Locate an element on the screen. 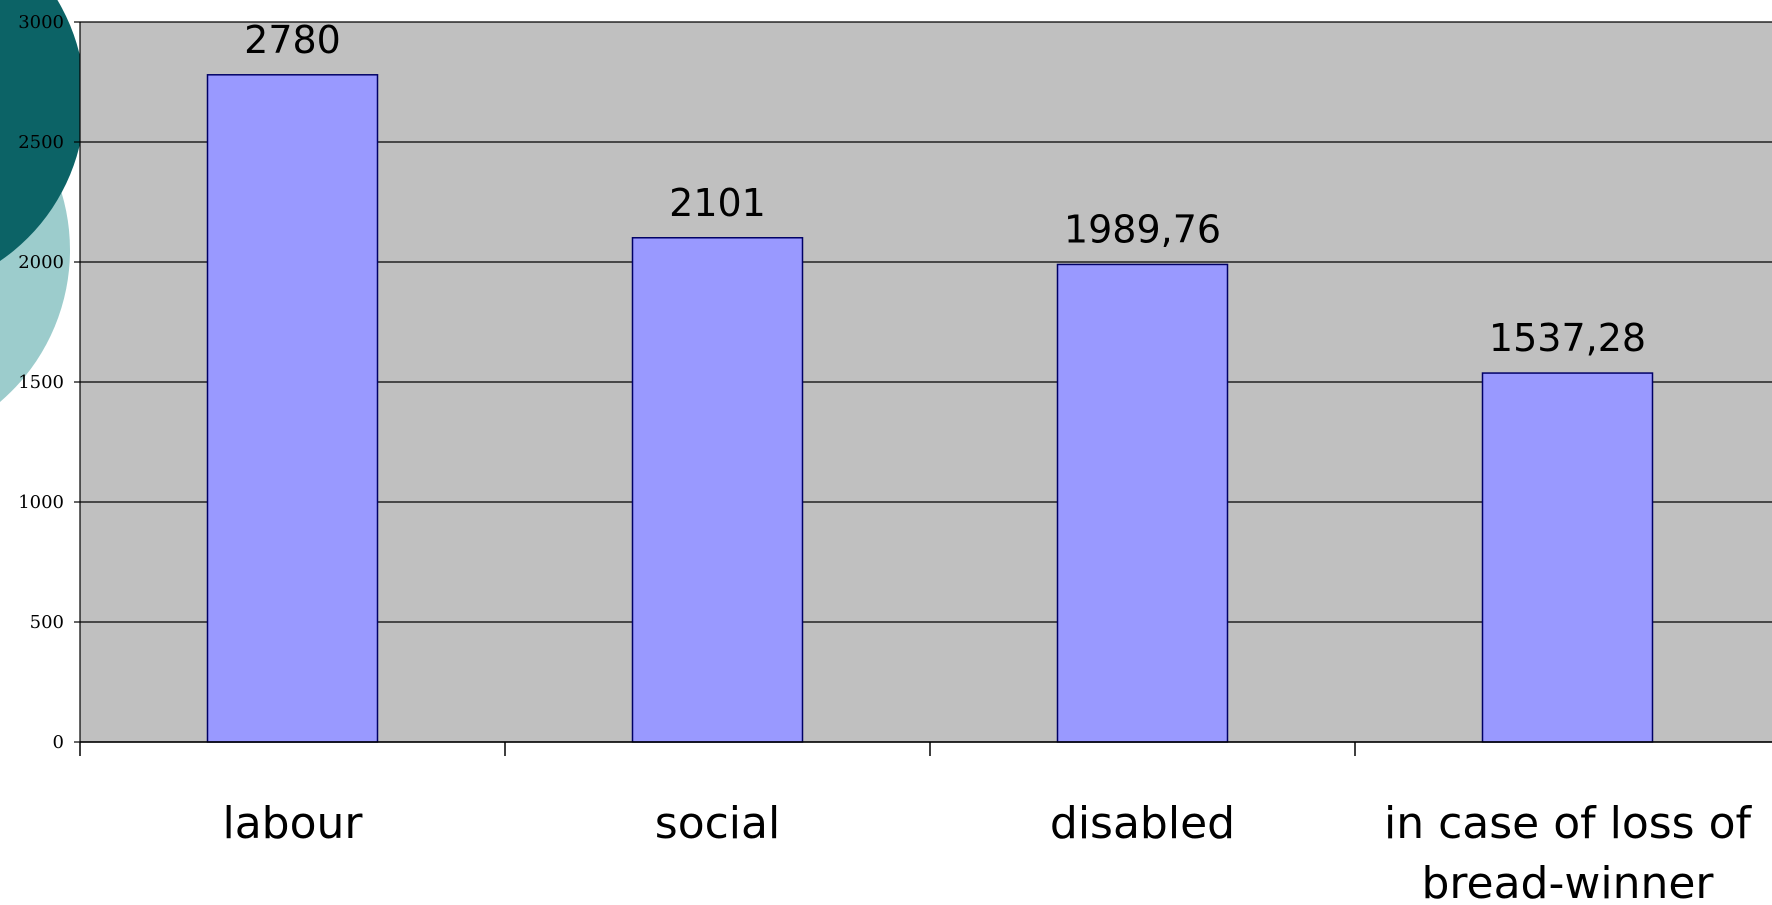 Image resolution: width=1772 pixels, height=905 pixels. decor-circle-dark is located at coordinates (42, 130).